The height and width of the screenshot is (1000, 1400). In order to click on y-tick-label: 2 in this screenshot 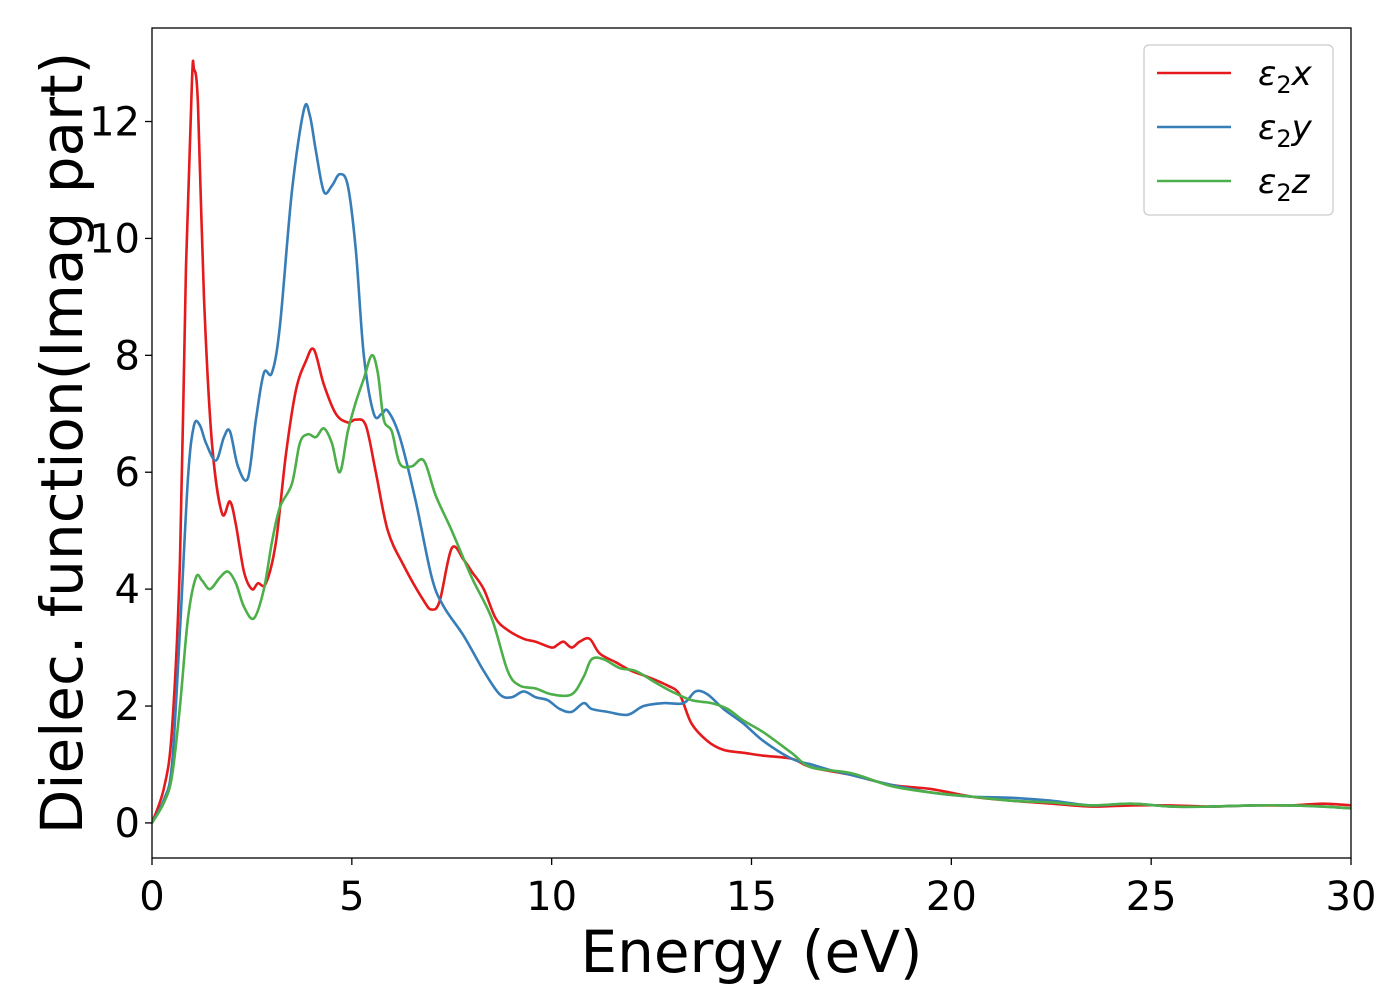, I will do `click(127, 707)`.